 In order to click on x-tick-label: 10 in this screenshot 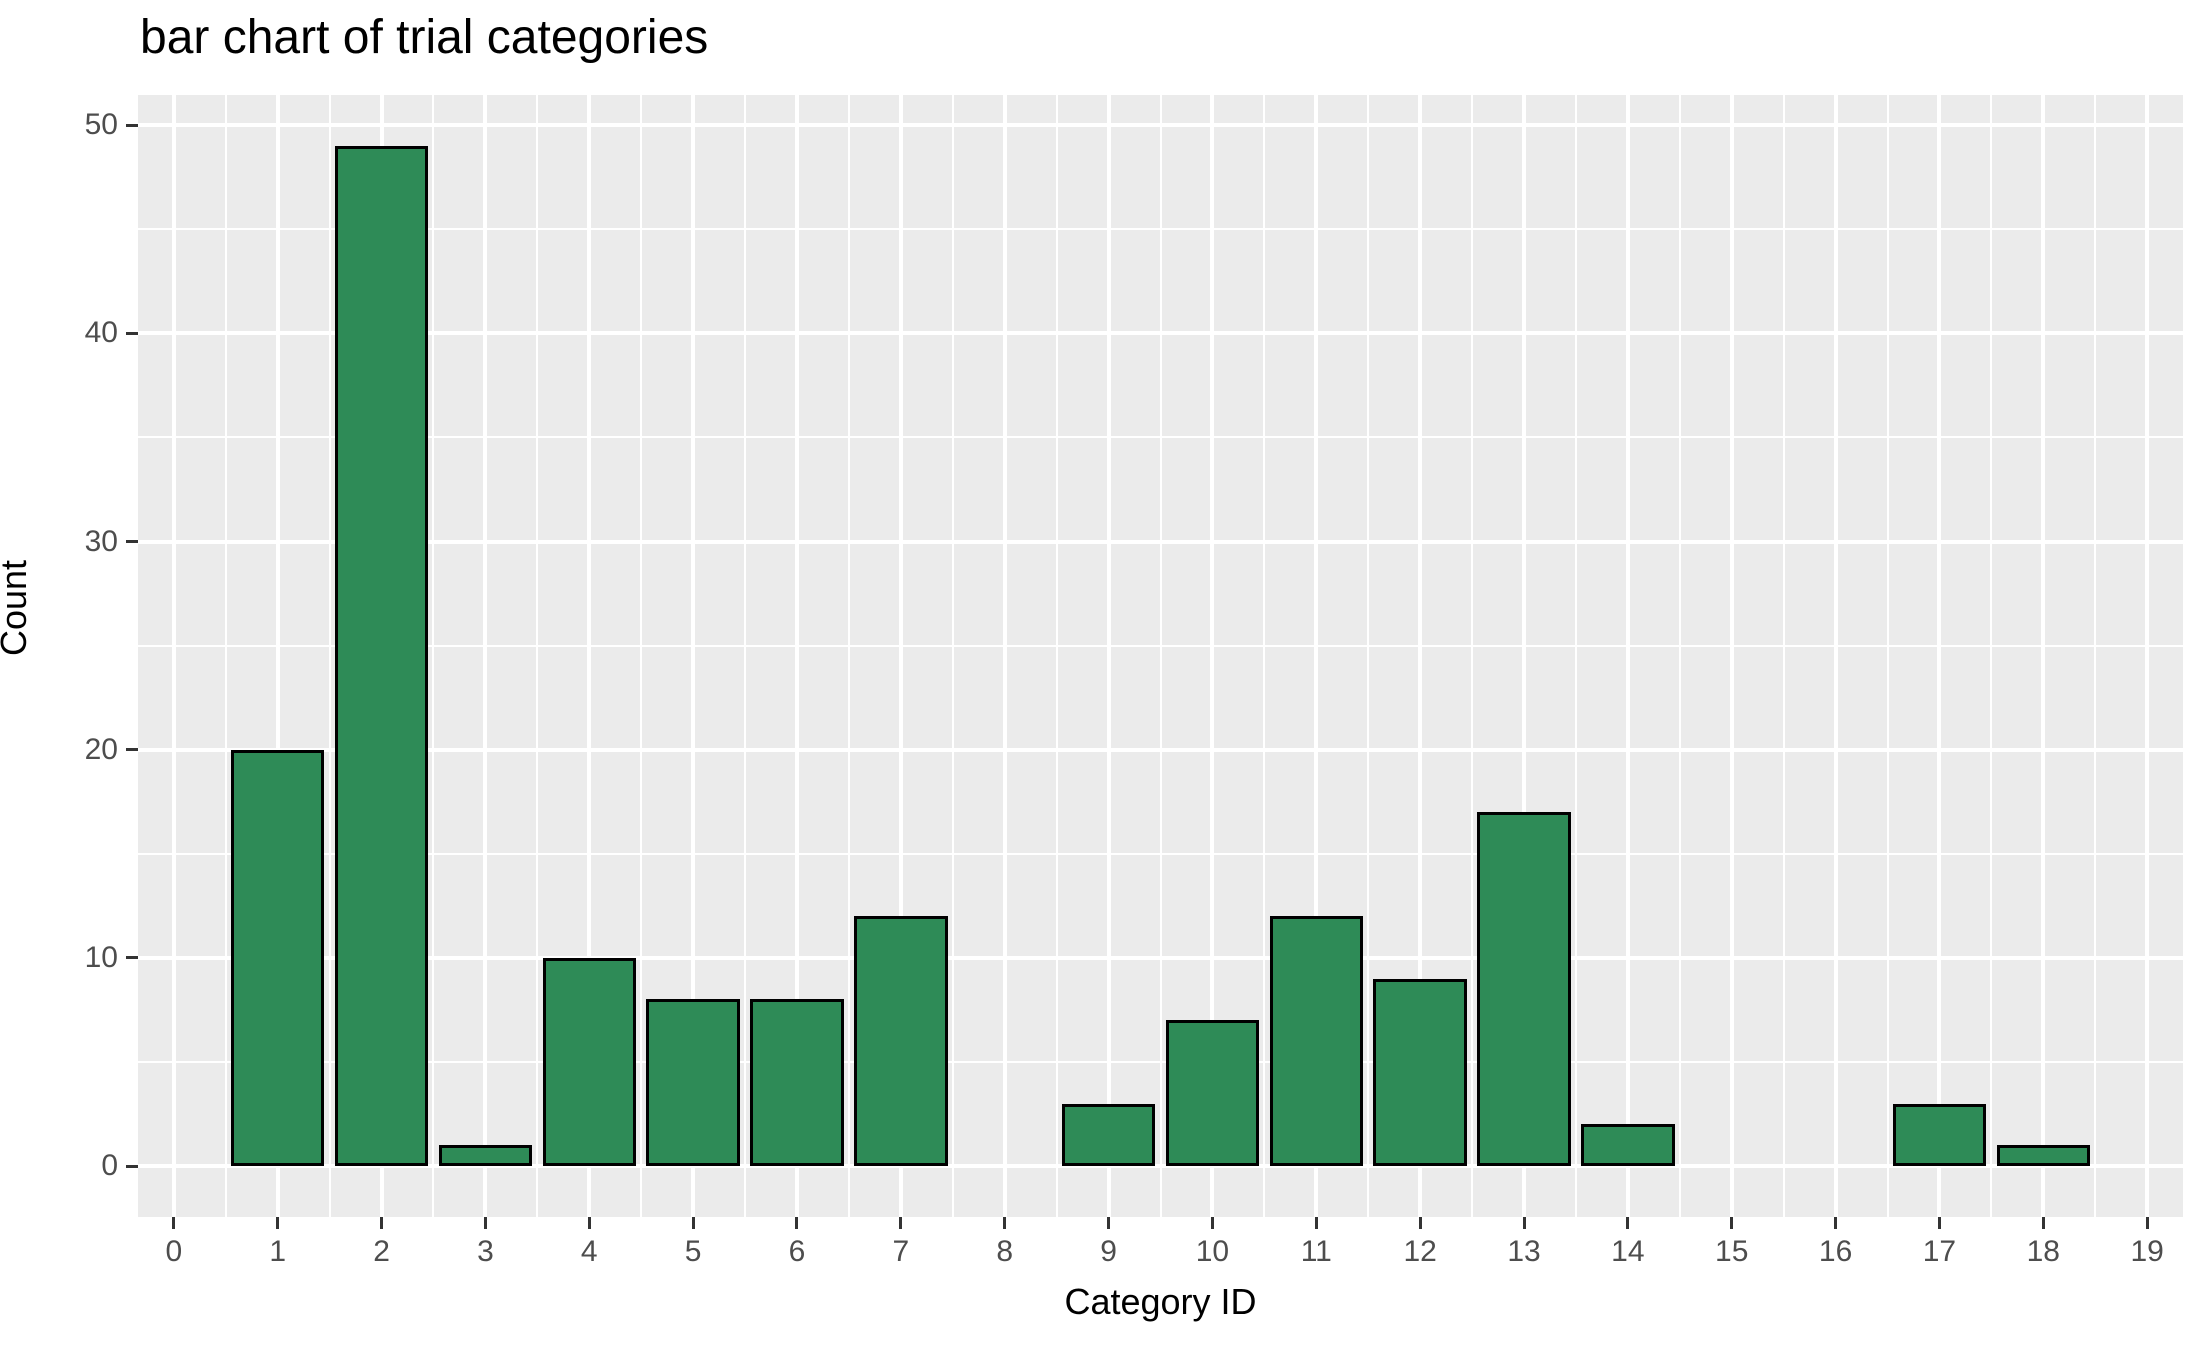, I will do `click(1212, 1251)`.